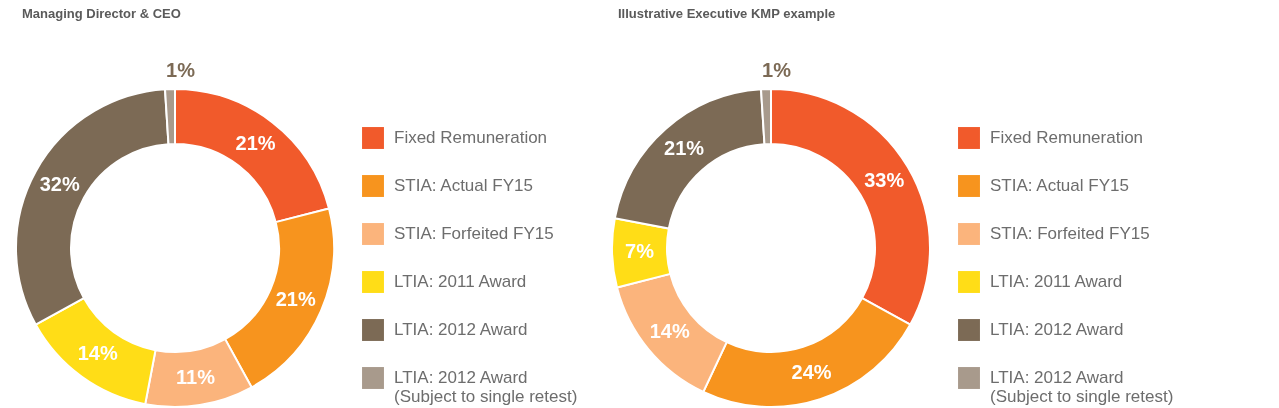  What do you see at coordinates (727, 14) in the screenshot?
I see `chart-title: Illustrative Executive KMP example` at bounding box center [727, 14].